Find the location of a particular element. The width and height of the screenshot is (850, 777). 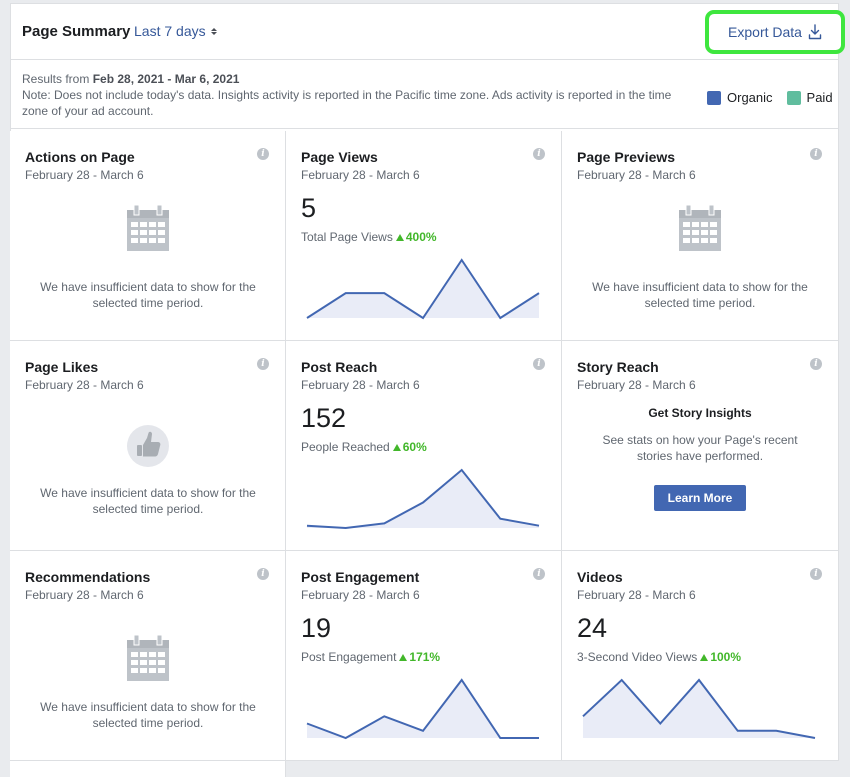

export-data-label: Export Data is located at coordinates (765, 32).